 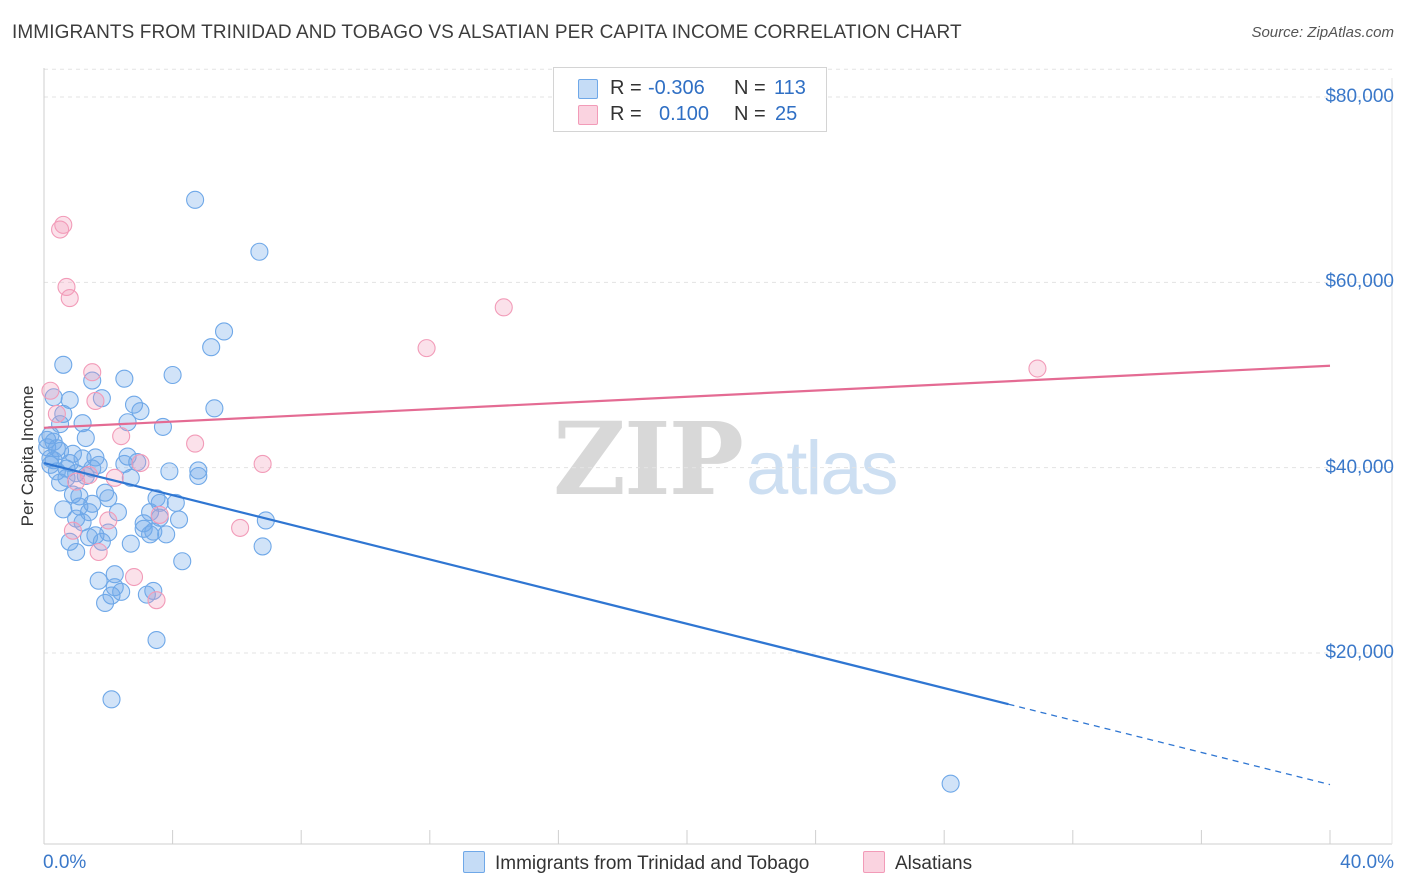 I want to click on y-tick-label: $60,000, so click(x=1359, y=282).